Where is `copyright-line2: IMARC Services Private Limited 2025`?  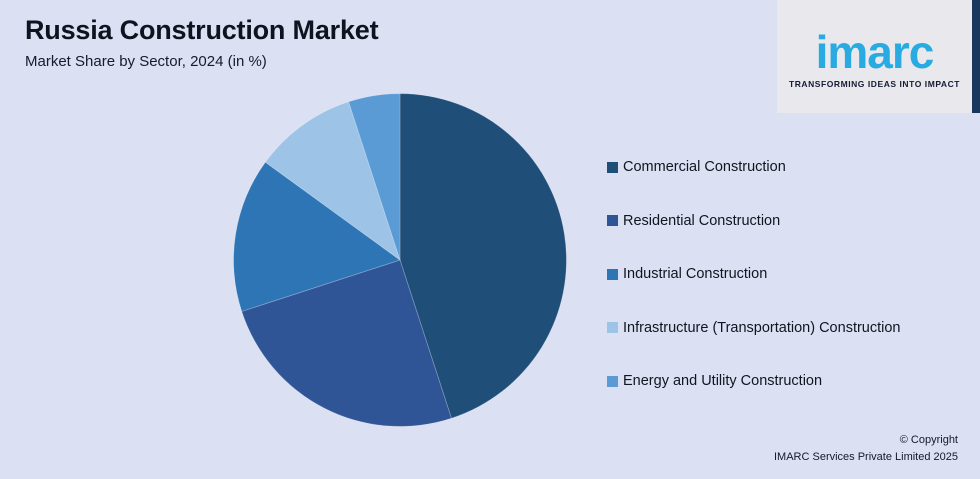 copyright-line2: IMARC Services Private Limited 2025 is located at coordinates (865, 457).